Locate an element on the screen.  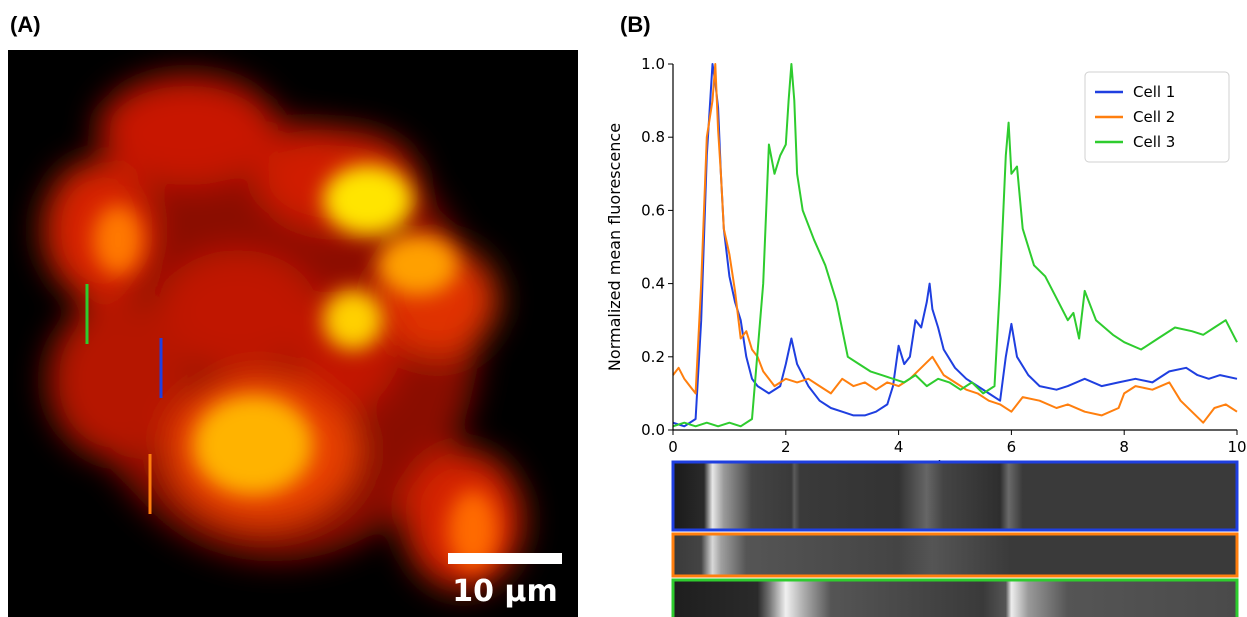
y-tick-label: 1.0 is located at coordinates (653, 64).